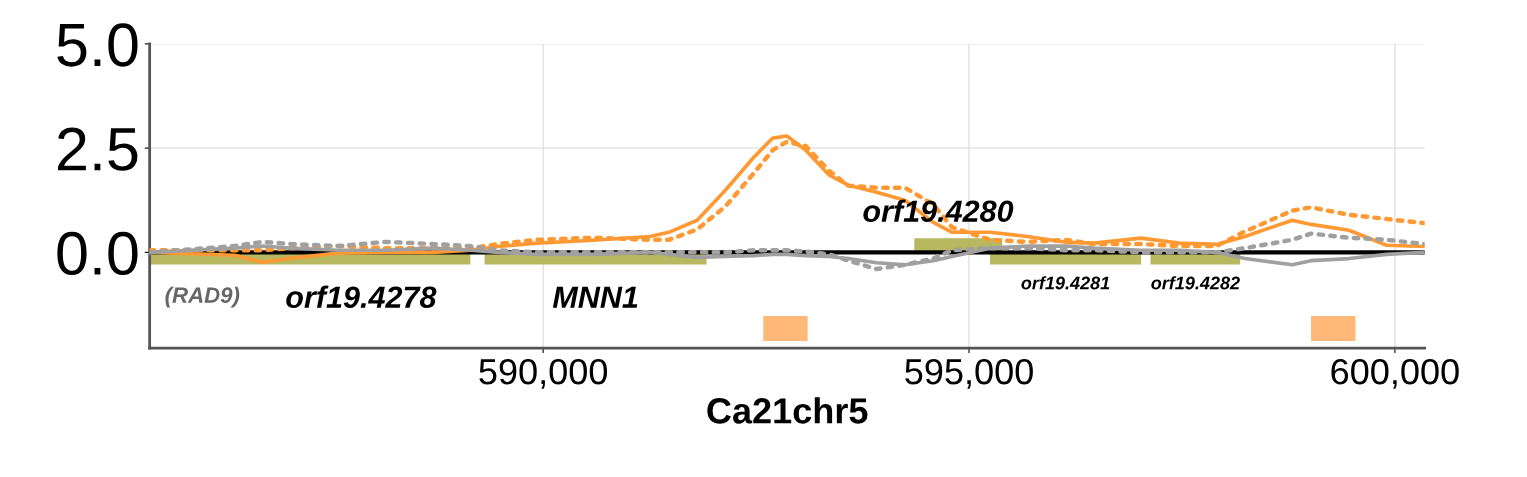  What do you see at coordinates (97, 45) in the screenshot?
I see `y-tick-label: 5.0` at bounding box center [97, 45].